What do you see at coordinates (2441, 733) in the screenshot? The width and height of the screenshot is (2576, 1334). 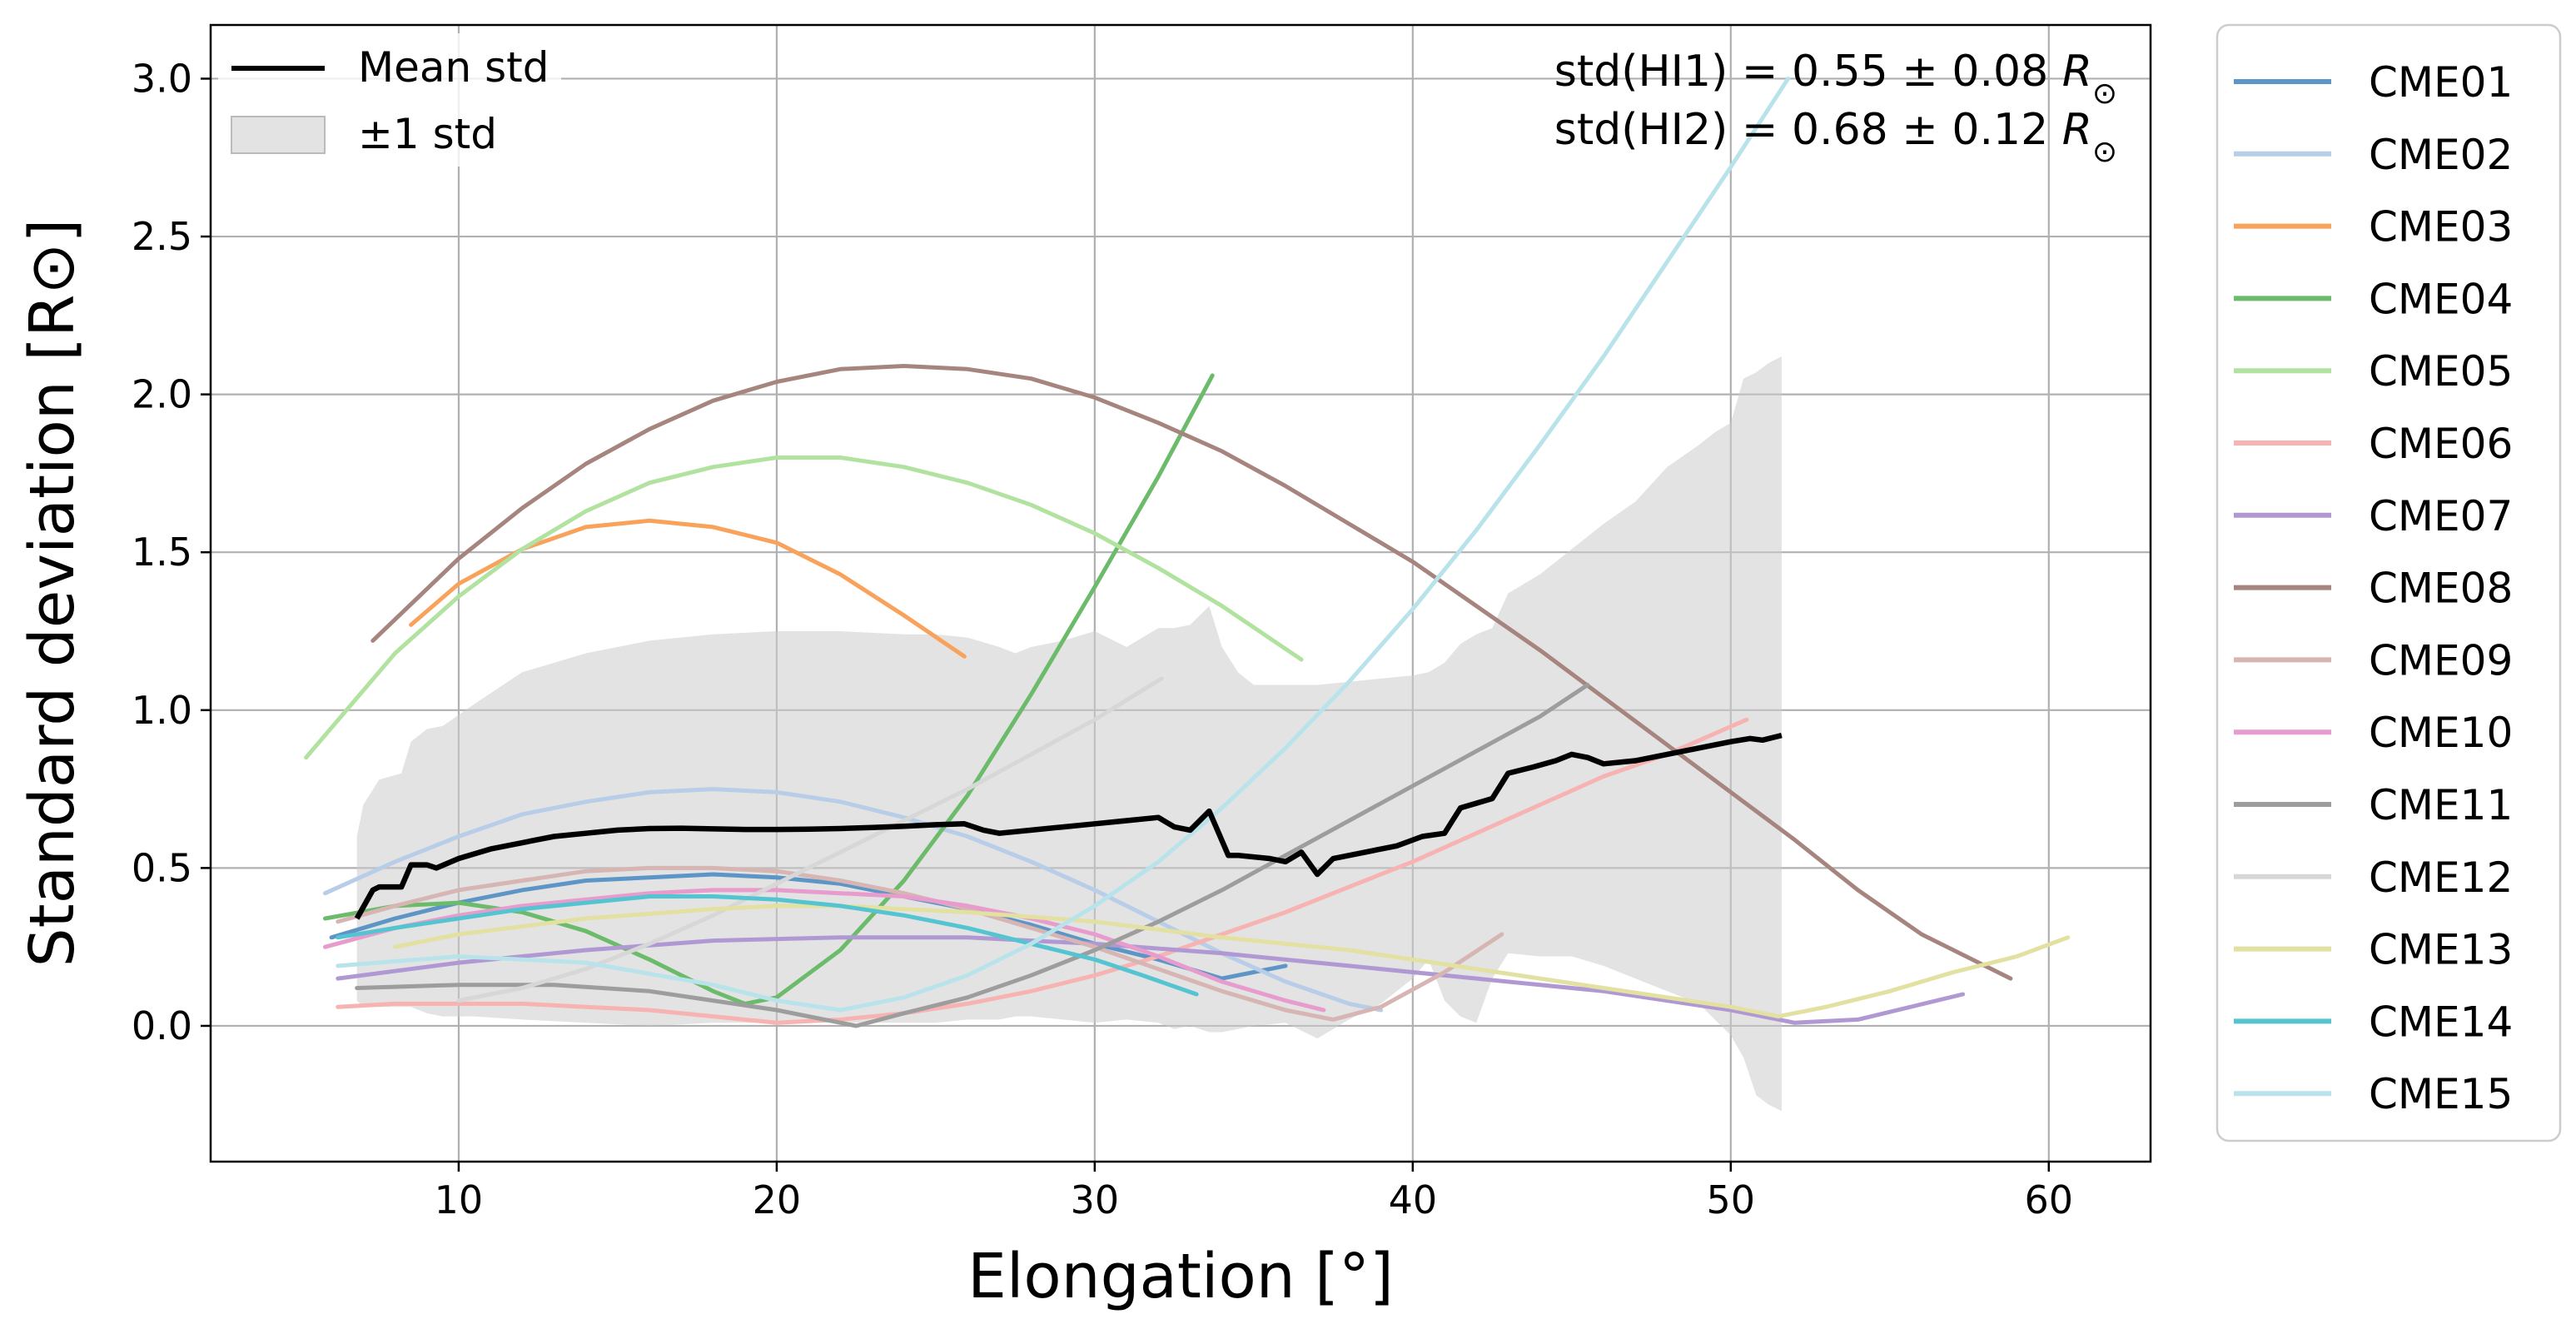 I see `legend-label-cme10: CME10` at bounding box center [2441, 733].